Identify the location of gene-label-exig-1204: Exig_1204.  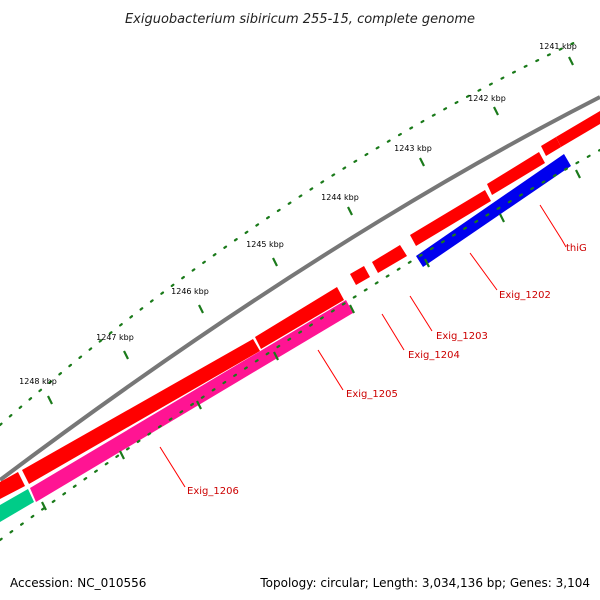
(434, 355).